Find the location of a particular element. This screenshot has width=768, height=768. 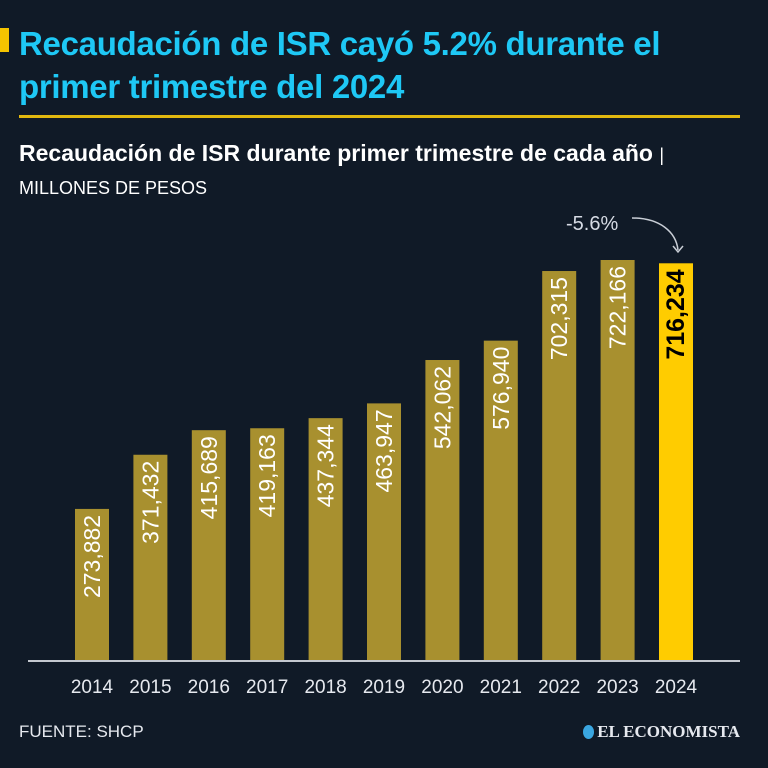

title-accent-bar is located at coordinates (4, 40).